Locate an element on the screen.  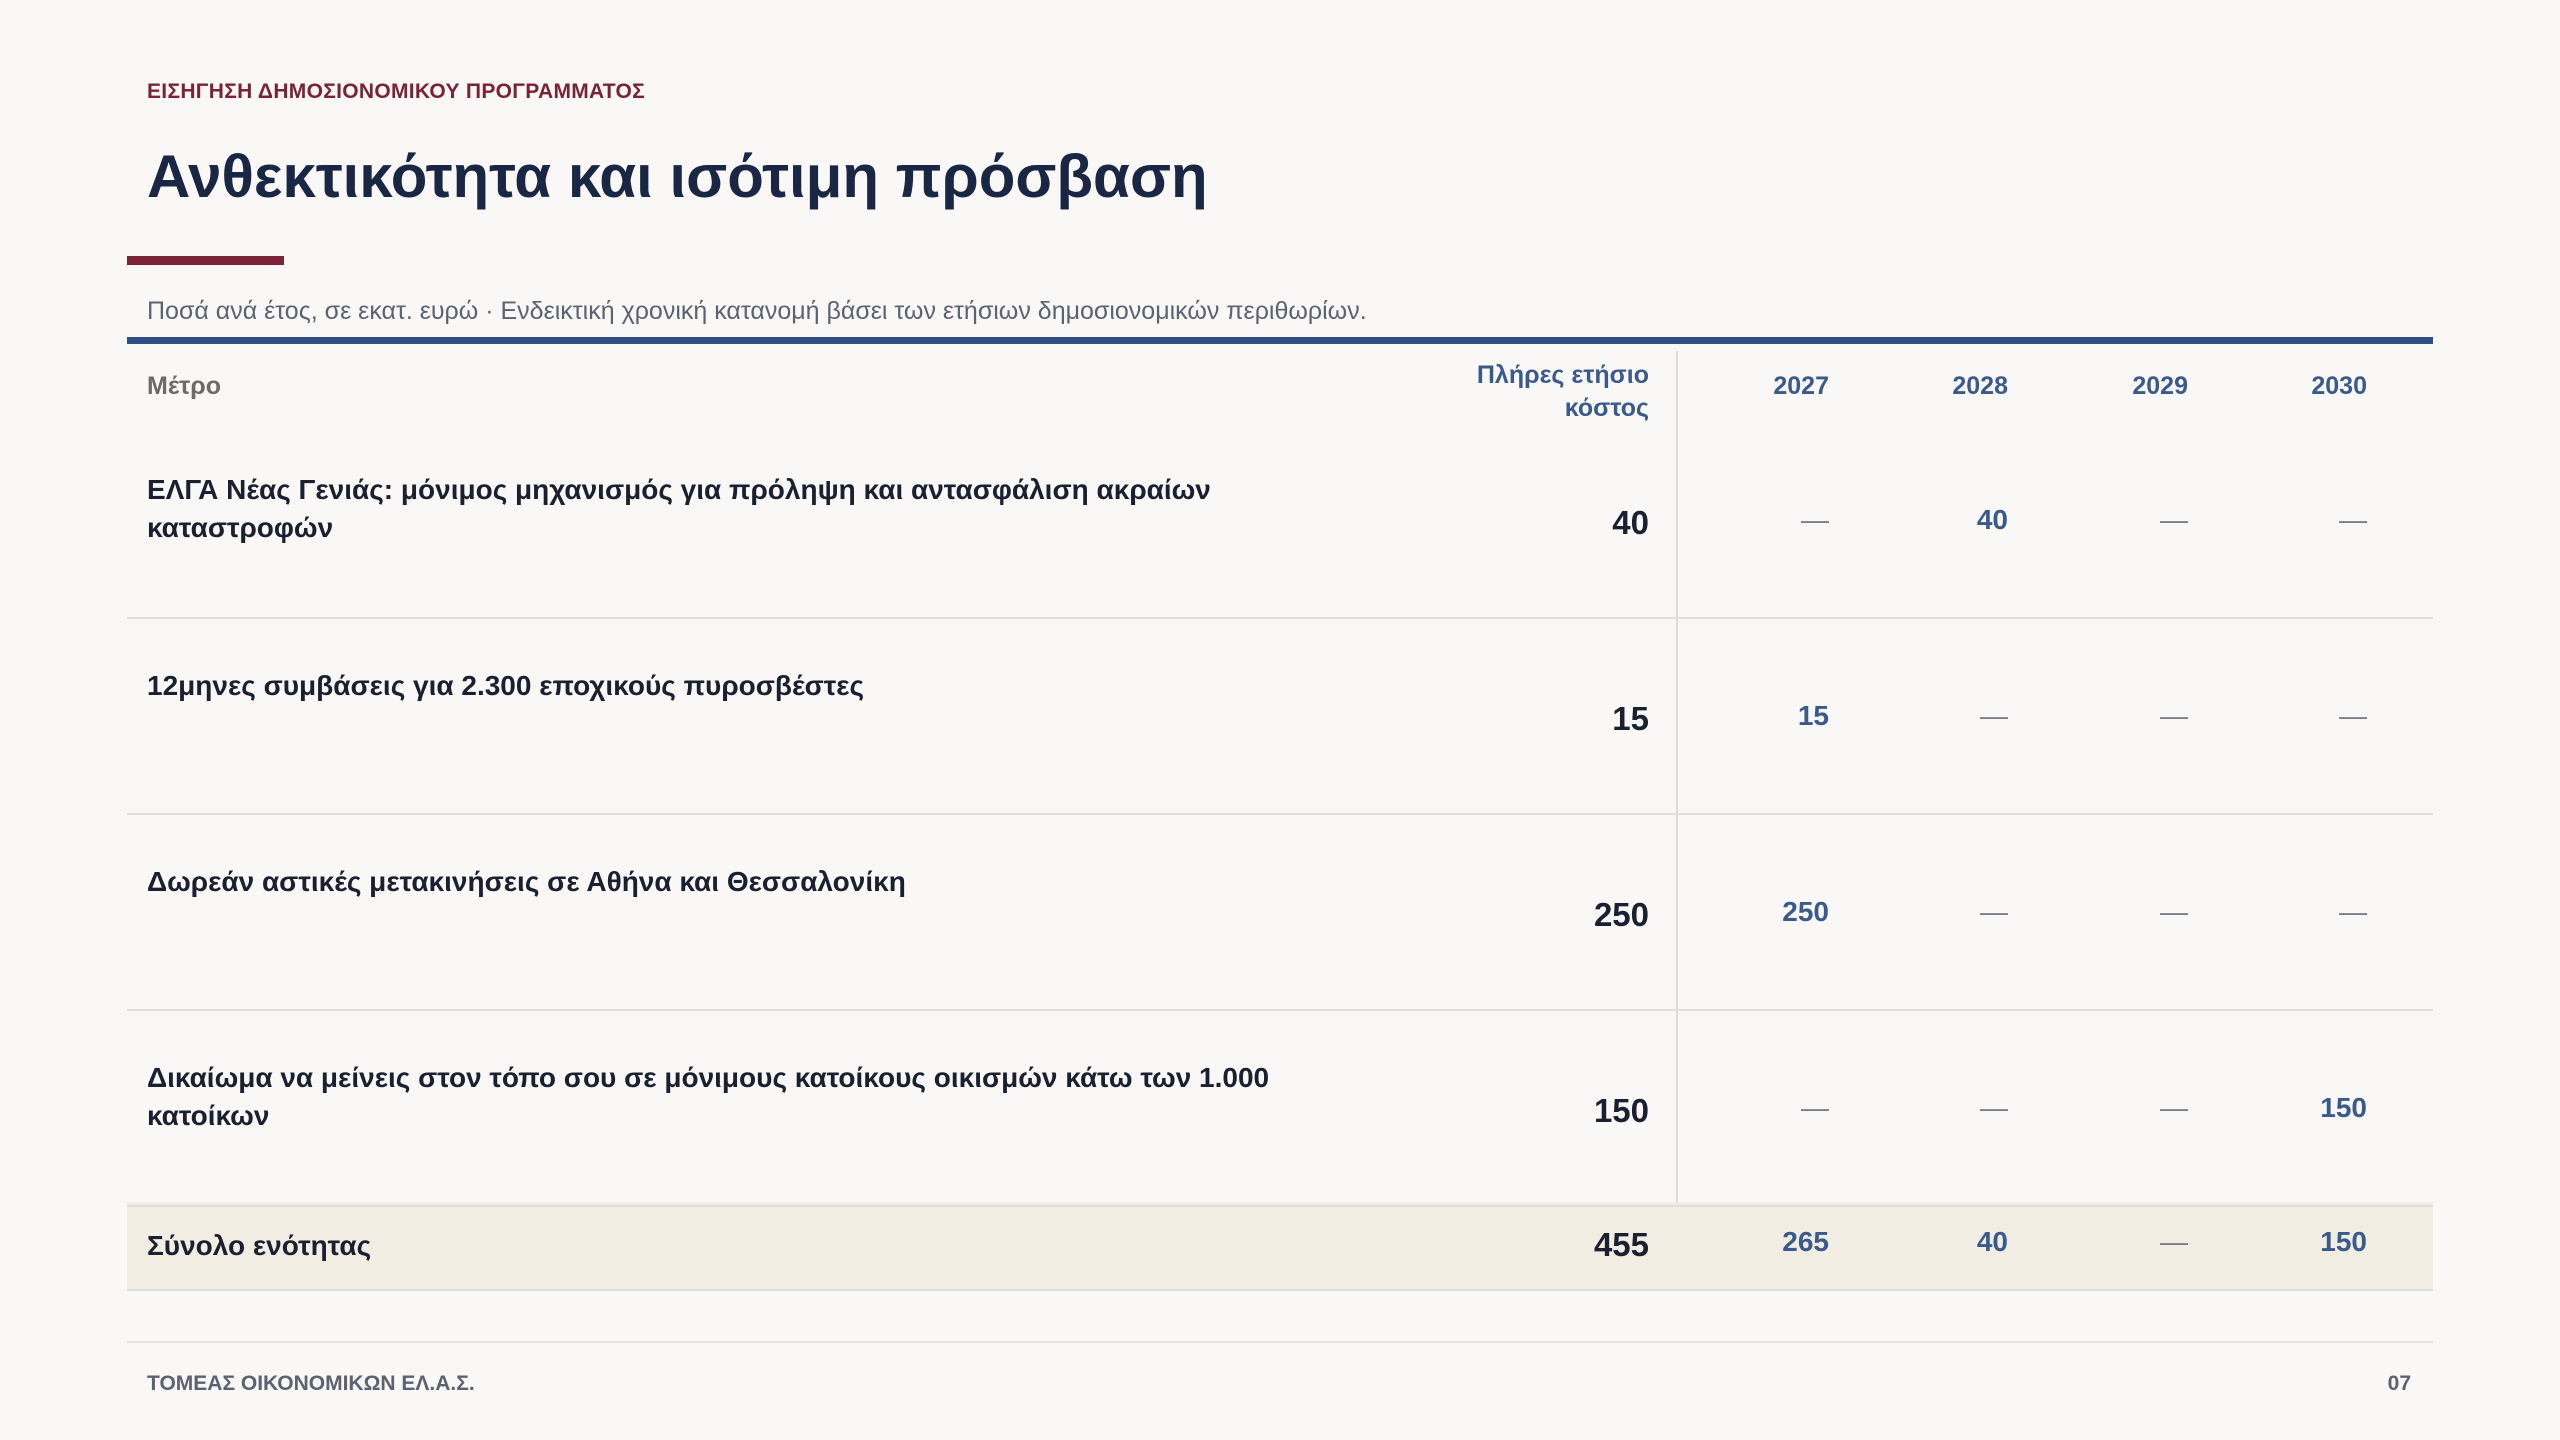
kicker: ΕΙΣΗΓΗΣΗ ΔΗΜΟΣΙΟΝΟΜΙΚΟΥ ΠΡΟΓΡΑΜΜΑΤΟΣ is located at coordinates (396, 91).